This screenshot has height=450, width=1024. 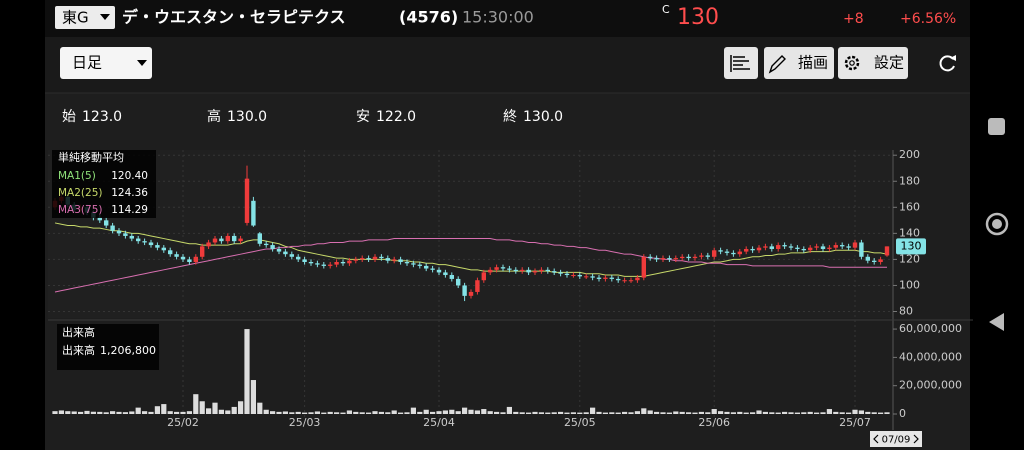 What do you see at coordinates (87, 63) in the screenshot?
I see `period: 日足` at bounding box center [87, 63].